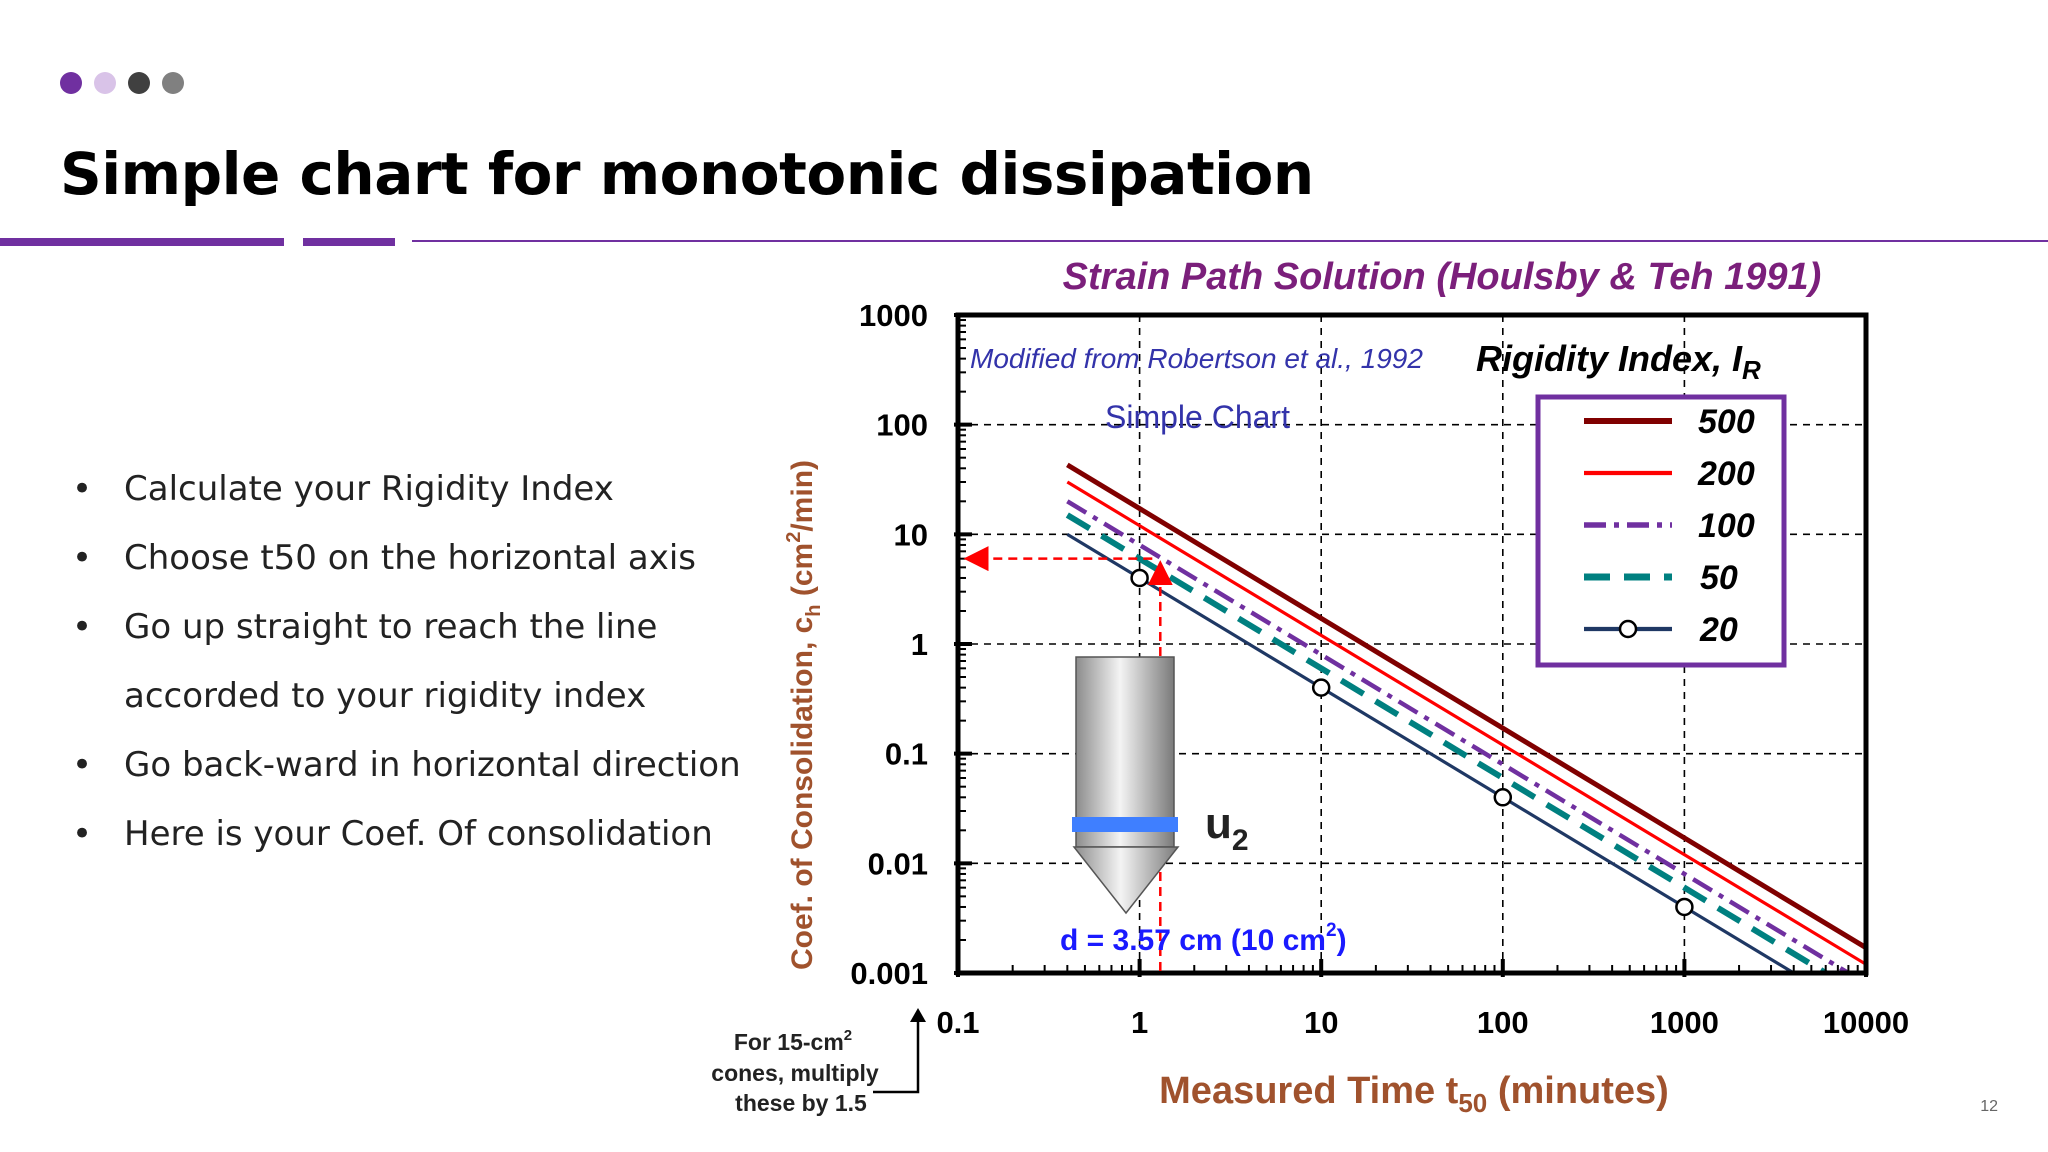 The height and width of the screenshot is (1152, 2048). I want to click on probe-note-sup: 2, so click(1331, 930).